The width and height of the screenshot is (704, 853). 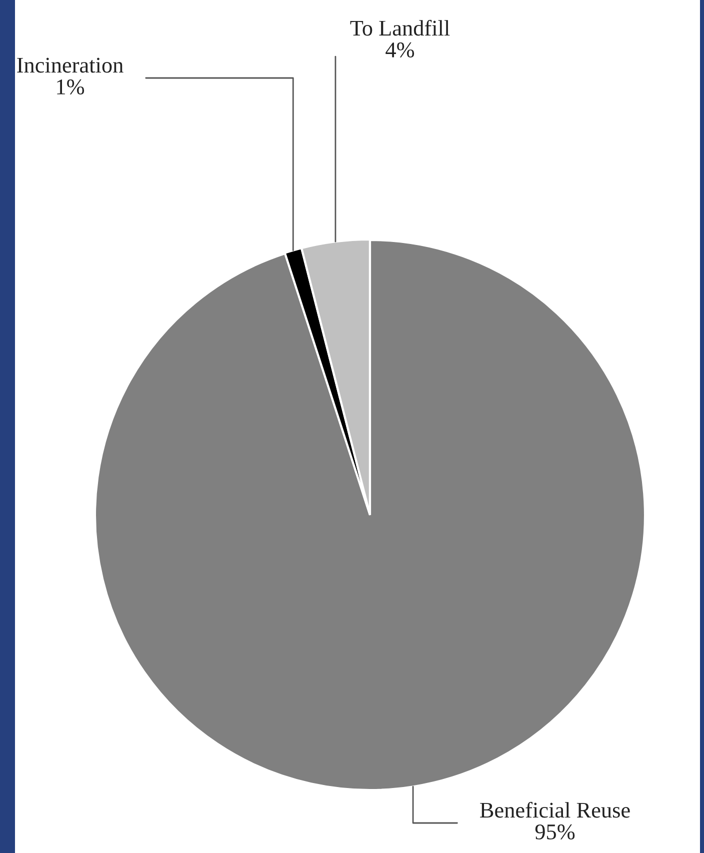 What do you see at coordinates (400, 28) in the screenshot?
I see `slice-label: To Landfill` at bounding box center [400, 28].